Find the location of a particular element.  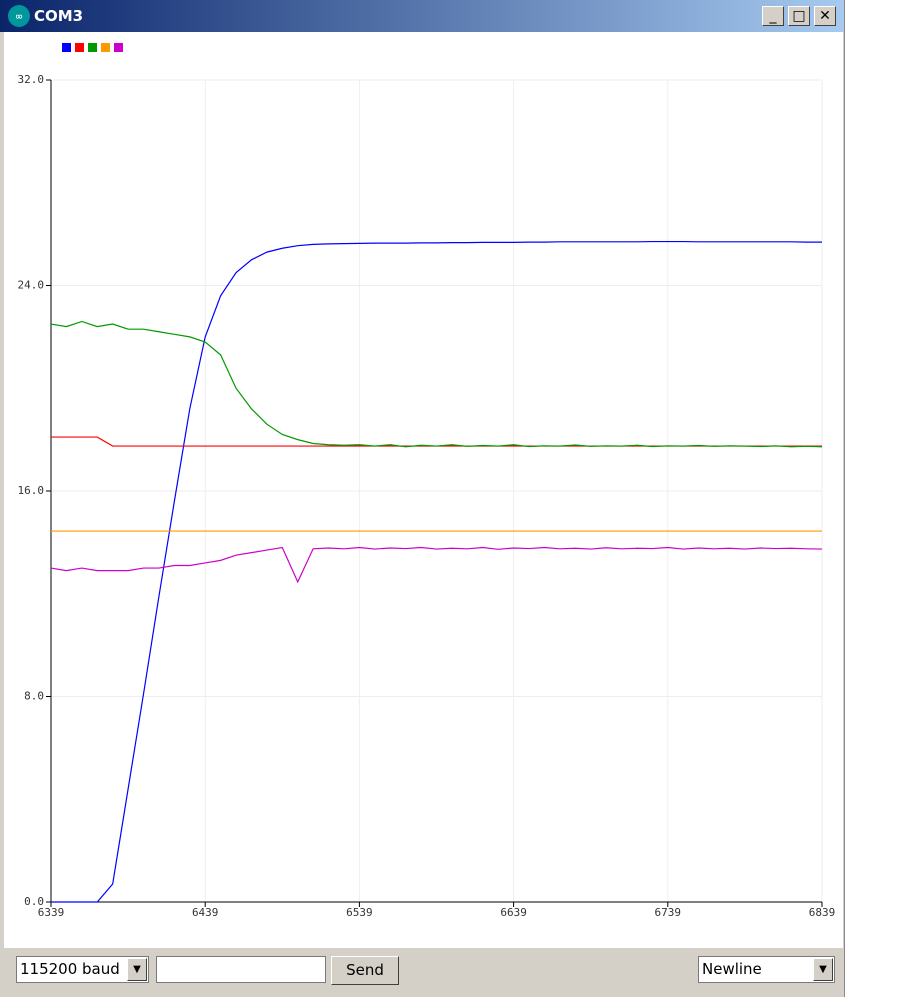

y-tick-label: 8.0 is located at coordinates (34, 696).